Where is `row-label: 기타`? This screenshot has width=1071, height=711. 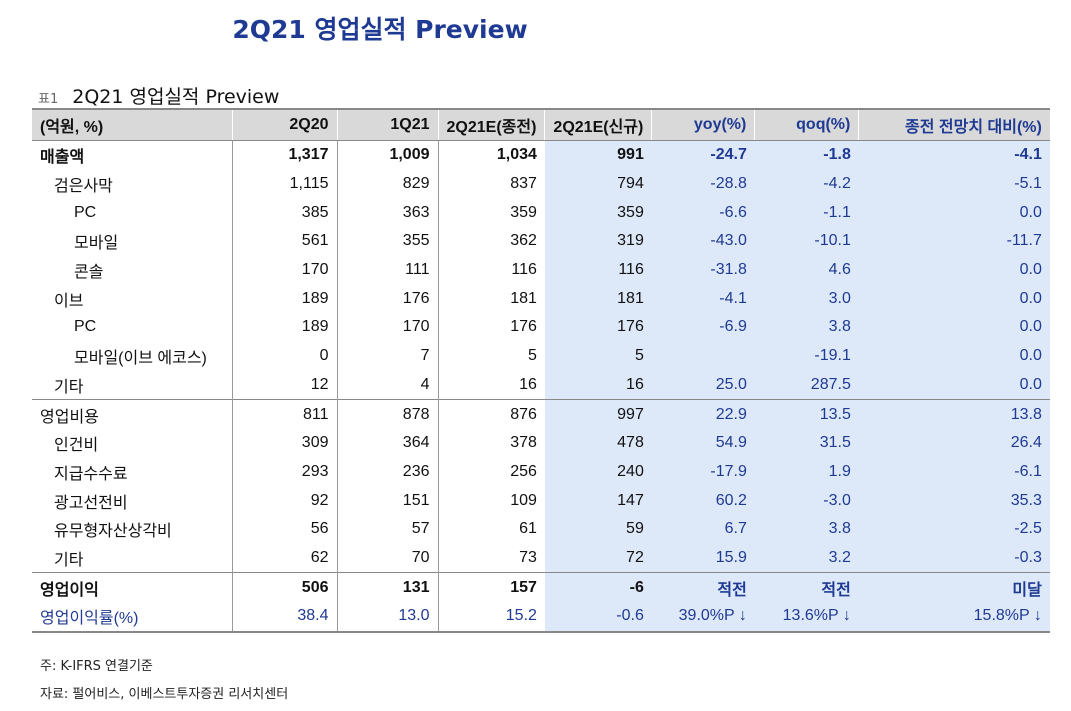 row-label: 기타 is located at coordinates (69, 560).